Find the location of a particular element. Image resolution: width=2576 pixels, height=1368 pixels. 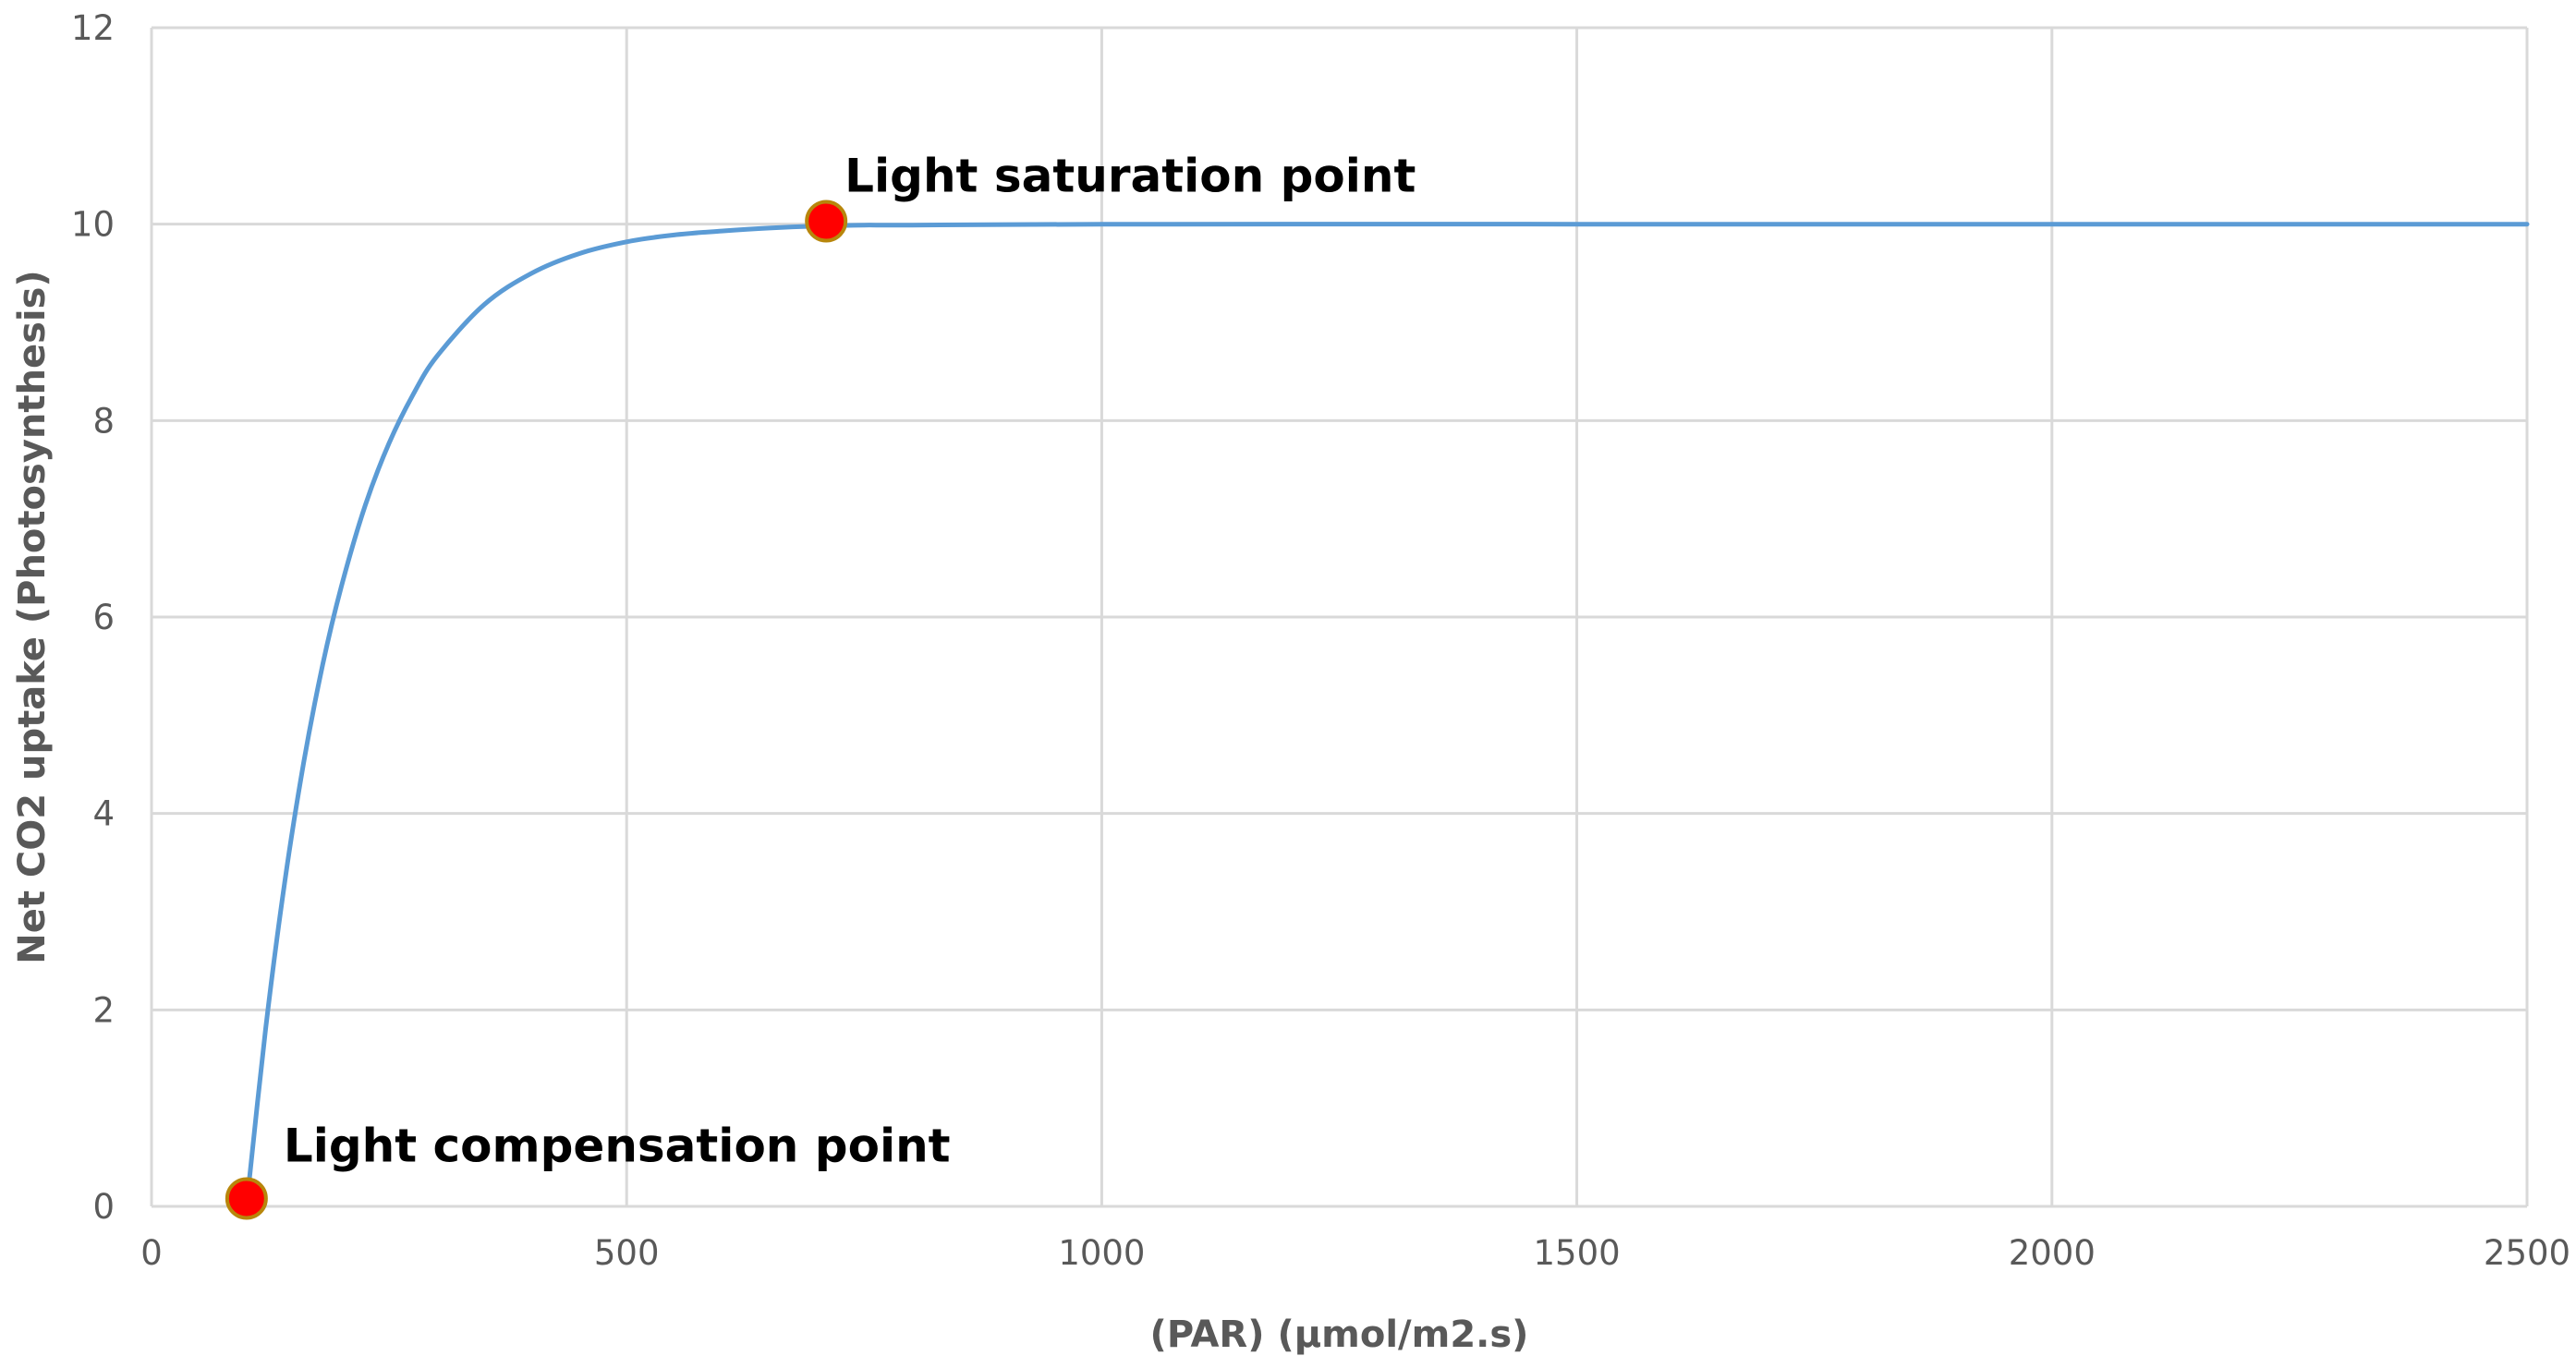

point-annotation: Light compensation point is located at coordinates (617, 1145).